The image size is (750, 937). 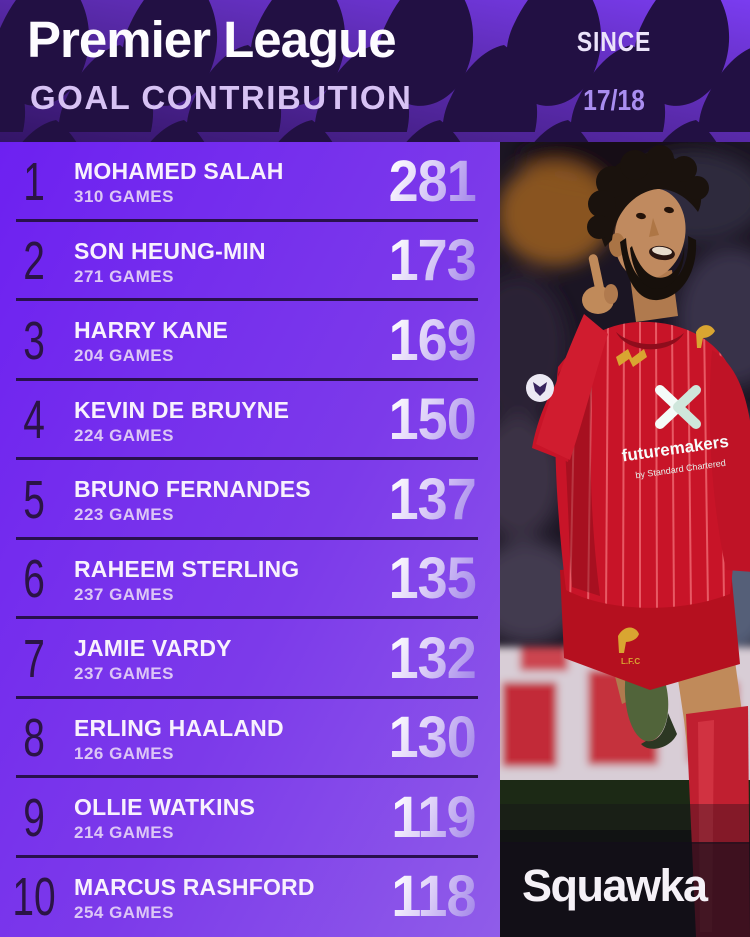 I want to click on goal-contribution-value: 135, so click(x=432, y=579).